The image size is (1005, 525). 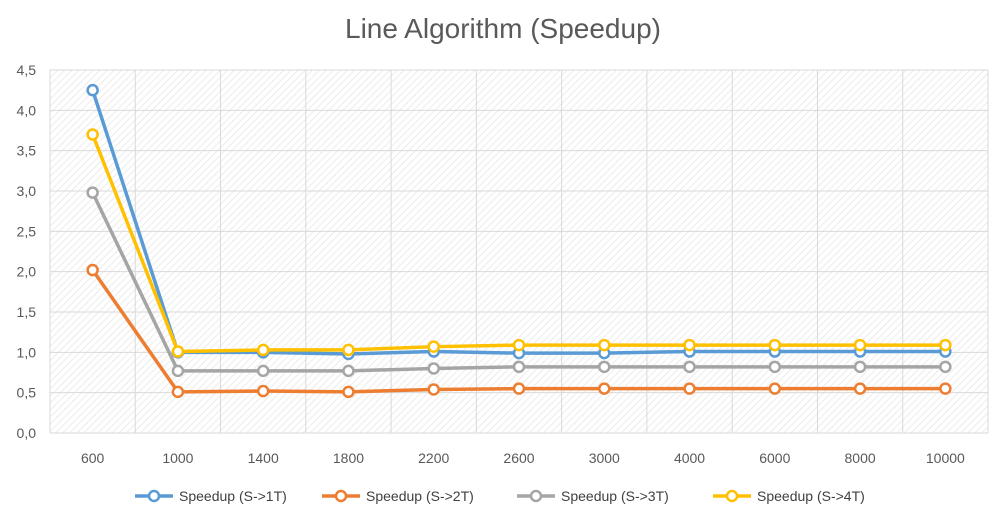 What do you see at coordinates (774, 458) in the screenshot?
I see `x-tick-label: 6000` at bounding box center [774, 458].